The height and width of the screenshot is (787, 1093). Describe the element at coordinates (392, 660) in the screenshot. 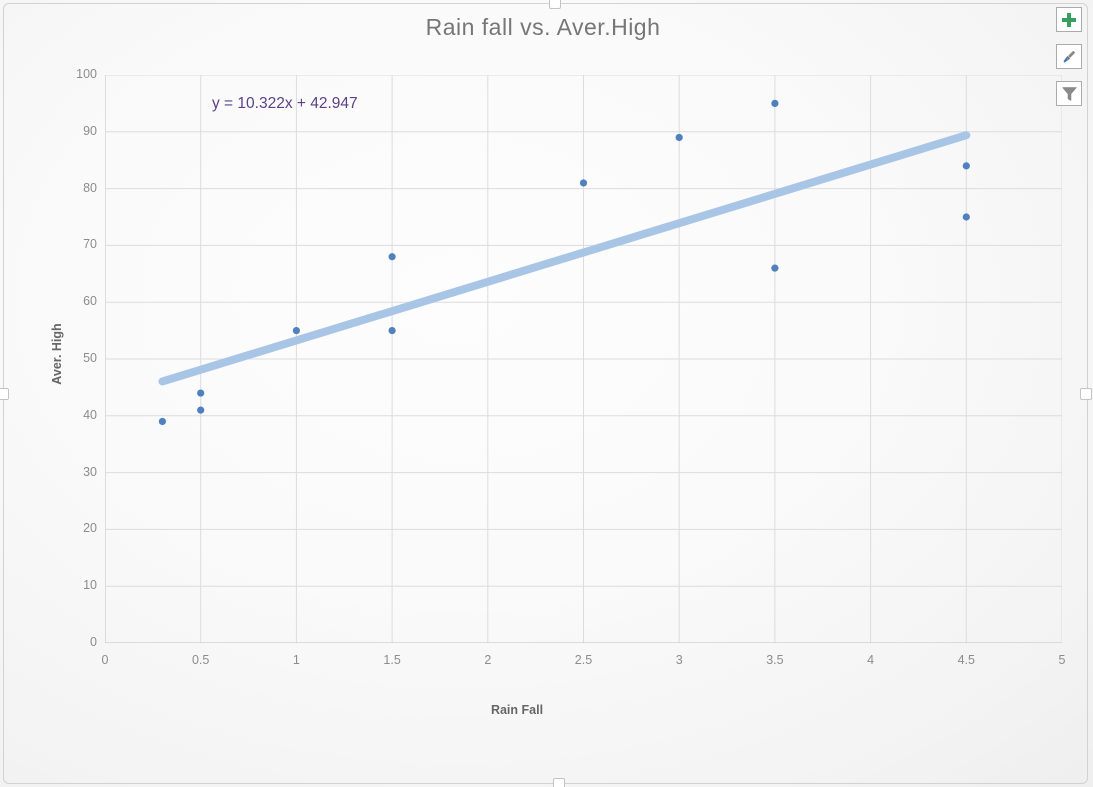

I see `x-tick-label: 1.5` at that location.